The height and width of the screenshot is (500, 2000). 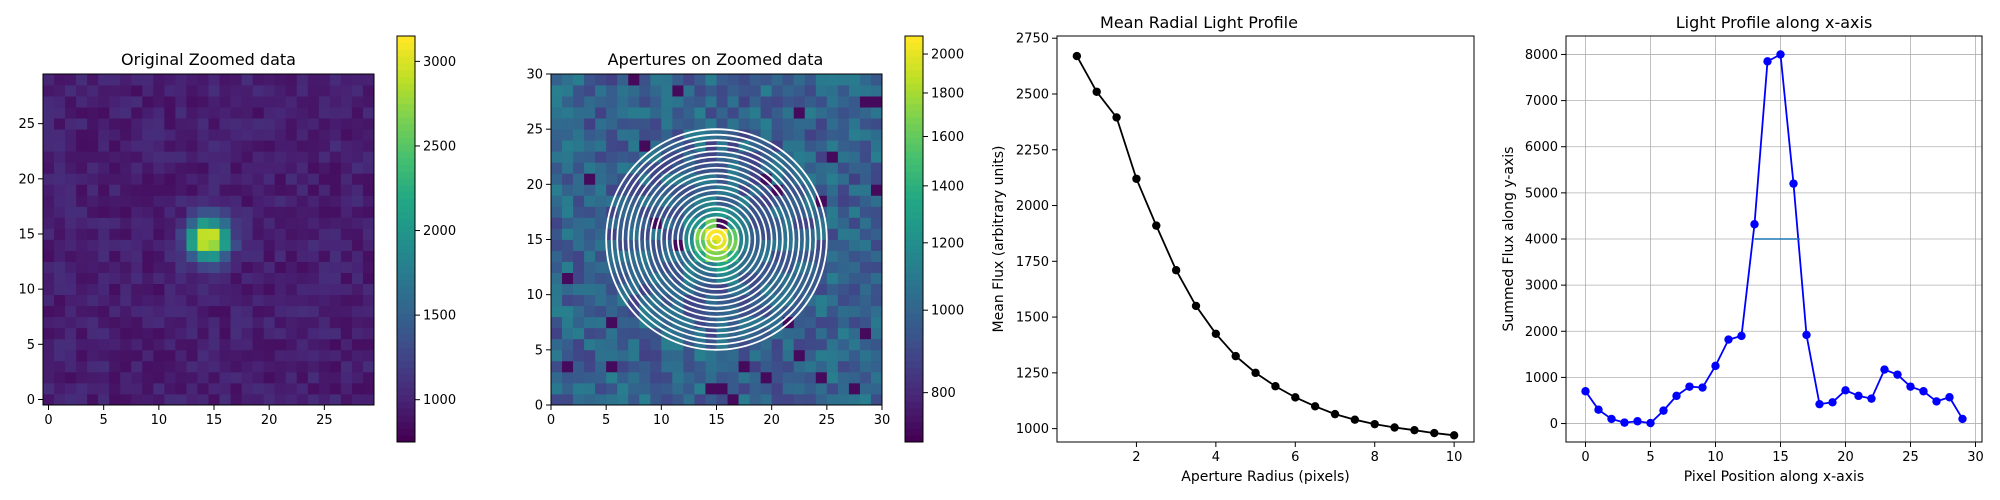 What do you see at coordinates (716, 420) in the screenshot?
I see `x-tick-label: 15` at bounding box center [716, 420].